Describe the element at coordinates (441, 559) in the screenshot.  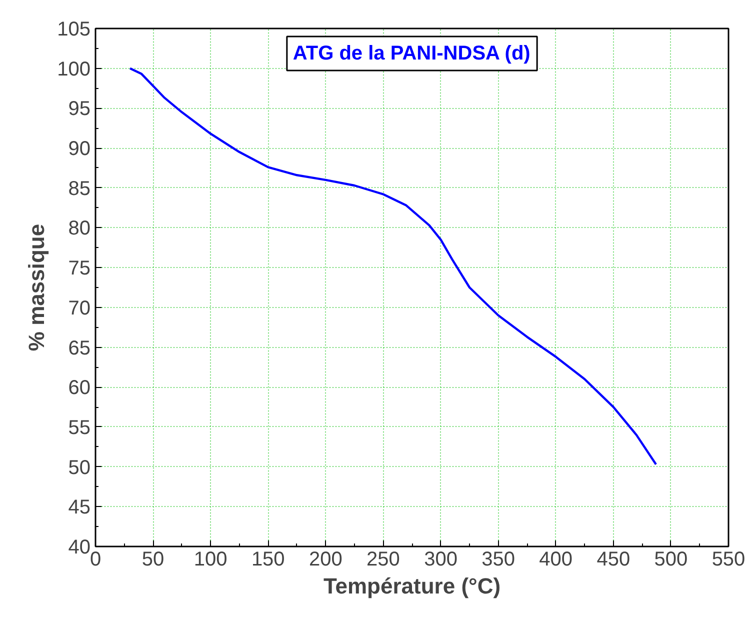
I see `x-tick-label: 300` at that location.